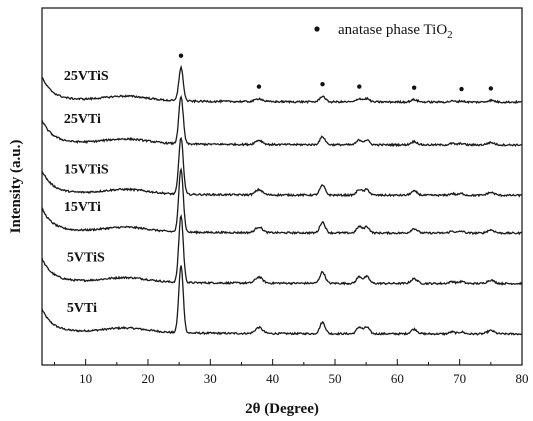 The image size is (533, 421). Describe the element at coordinates (317, 29) in the screenshot. I see `legend-marker-dot` at that location.